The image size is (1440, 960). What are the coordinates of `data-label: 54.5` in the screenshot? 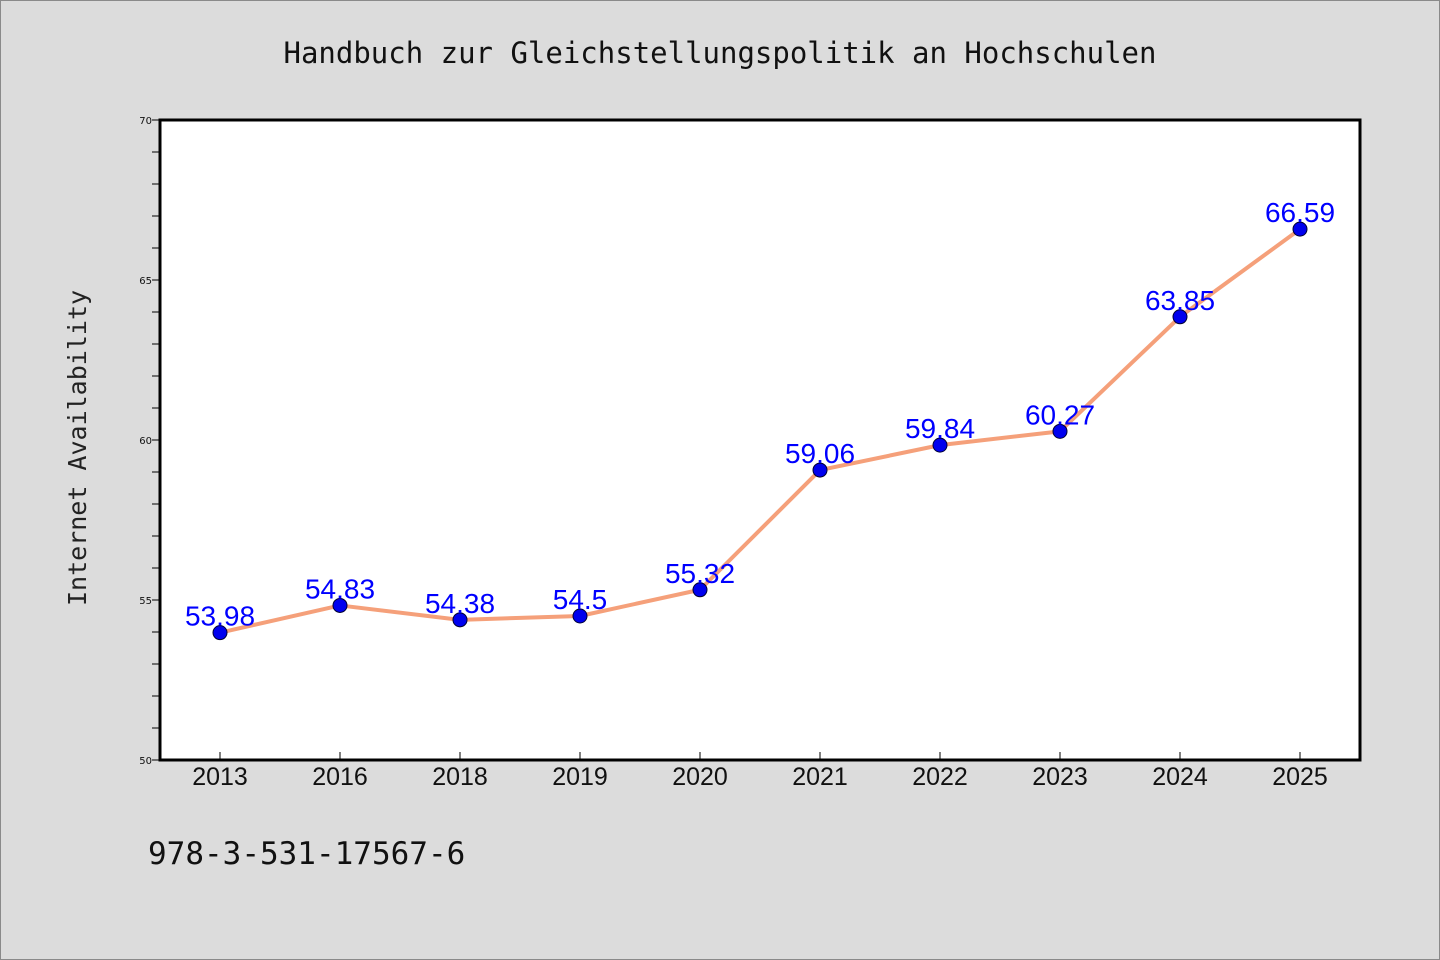 It's located at (580, 599).